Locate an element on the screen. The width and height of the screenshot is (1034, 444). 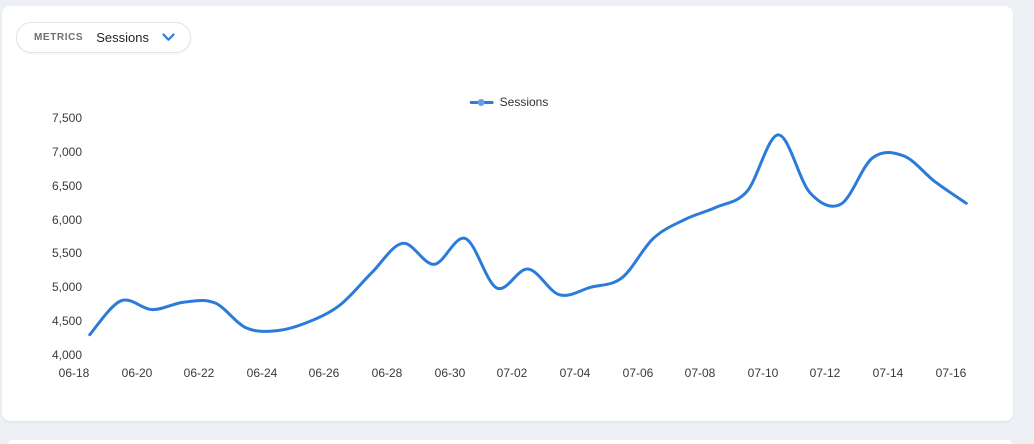
x-axis-label: 06-30 is located at coordinates (450, 373).